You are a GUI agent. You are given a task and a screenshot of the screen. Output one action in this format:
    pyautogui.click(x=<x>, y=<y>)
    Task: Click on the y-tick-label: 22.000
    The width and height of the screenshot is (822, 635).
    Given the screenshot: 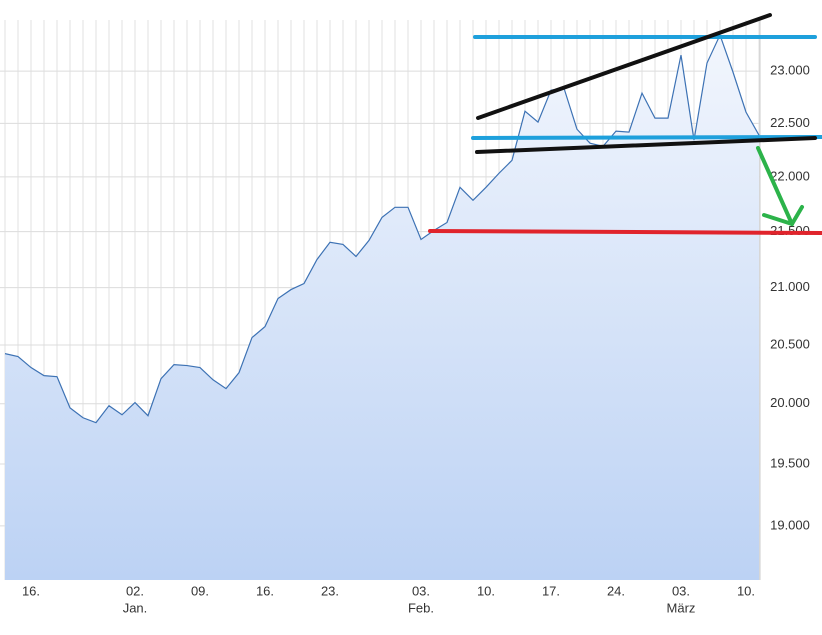 What is the action you would take?
    pyautogui.click(x=790, y=175)
    